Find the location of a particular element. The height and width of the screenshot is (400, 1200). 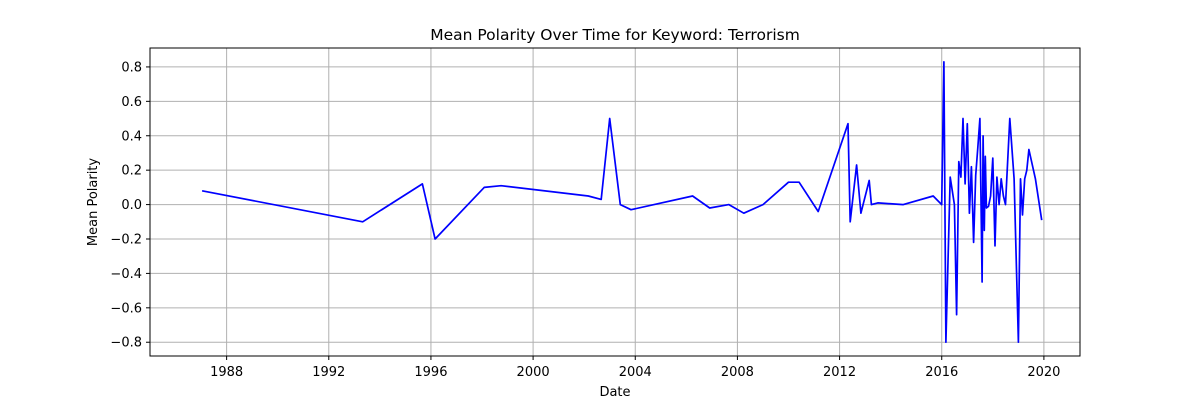

y-tick-label: −0.8 is located at coordinates (126, 343).